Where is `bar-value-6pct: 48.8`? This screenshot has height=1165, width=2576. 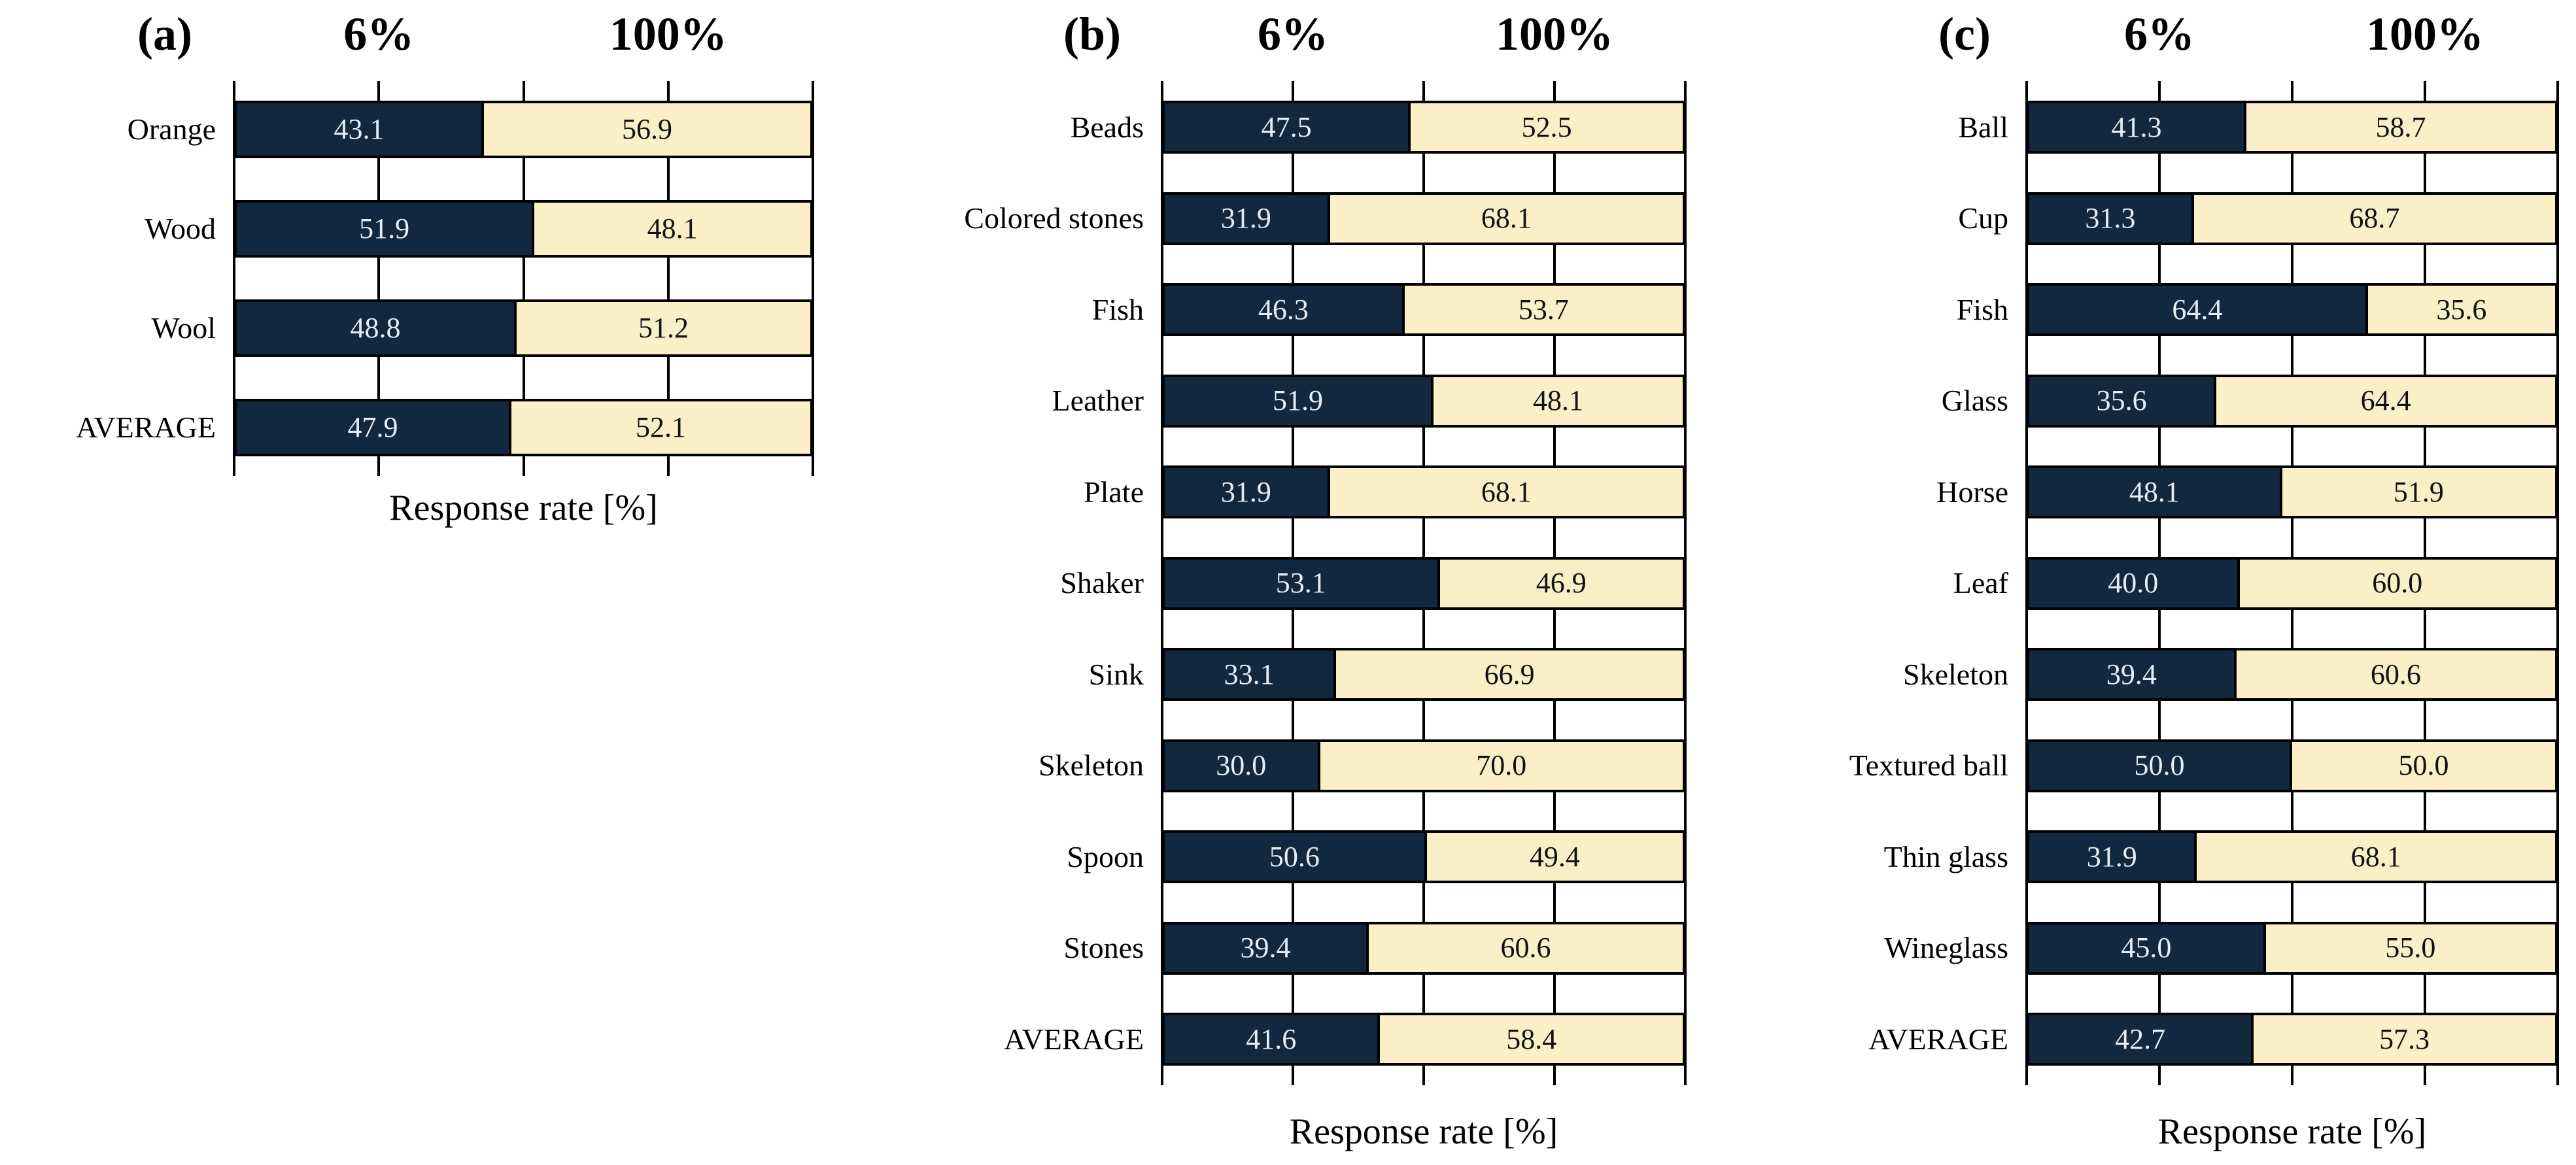 bar-value-6pct: 48.8 is located at coordinates (375, 328).